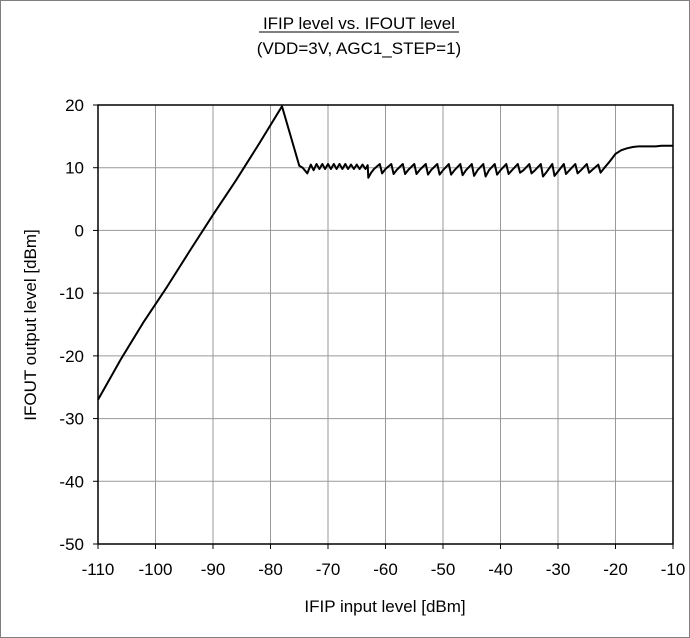 This screenshot has width=690, height=638. Describe the element at coordinates (98, 569) in the screenshot. I see `x-tick-label: -110` at that location.